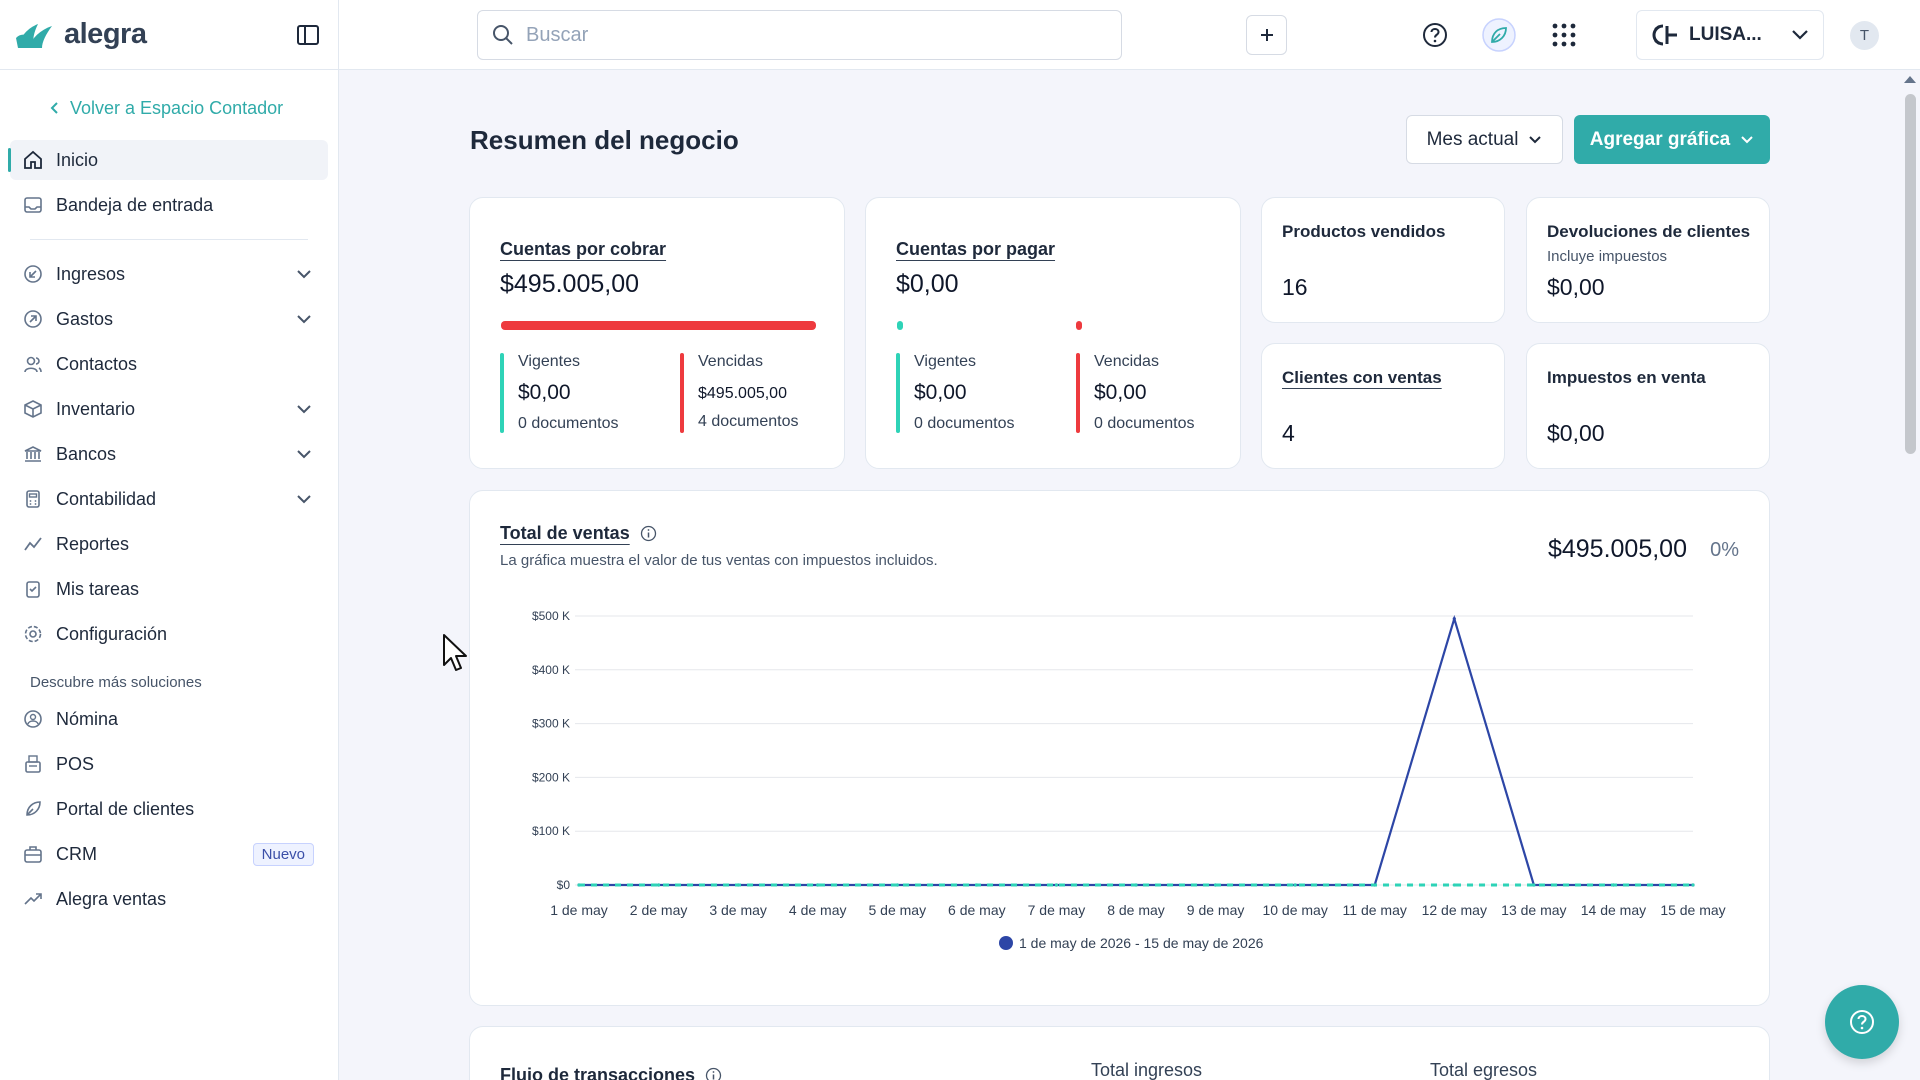  Describe the element at coordinates (169, 634) in the screenshot. I see `sidebar-item-configuracion: Configuración` at that location.